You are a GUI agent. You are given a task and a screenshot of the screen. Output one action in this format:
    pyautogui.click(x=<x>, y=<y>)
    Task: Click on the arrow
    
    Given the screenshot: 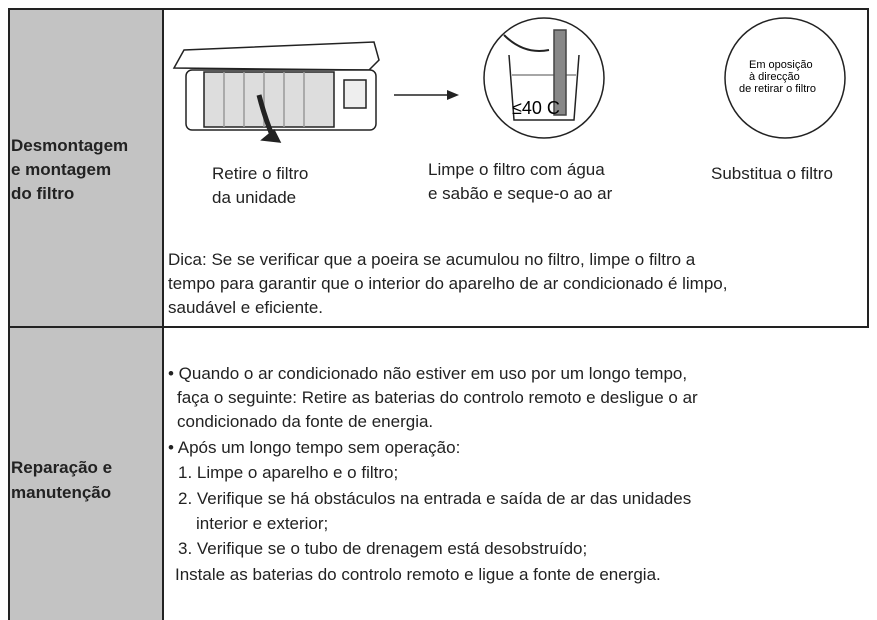 What is the action you would take?
    pyautogui.click(x=426, y=95)
    